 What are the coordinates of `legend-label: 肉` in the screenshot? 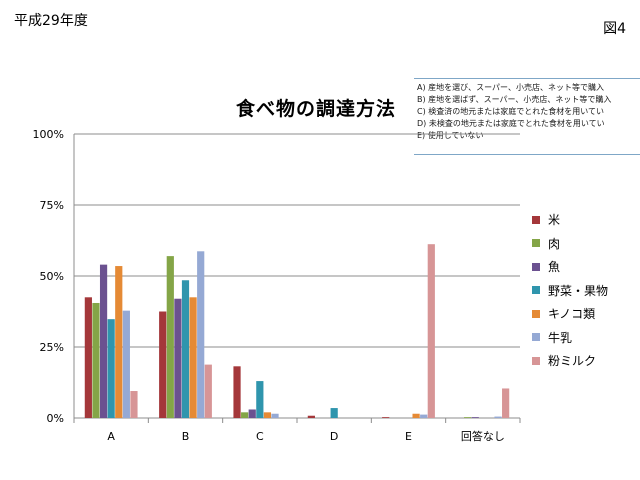 It's located at (554, 243).